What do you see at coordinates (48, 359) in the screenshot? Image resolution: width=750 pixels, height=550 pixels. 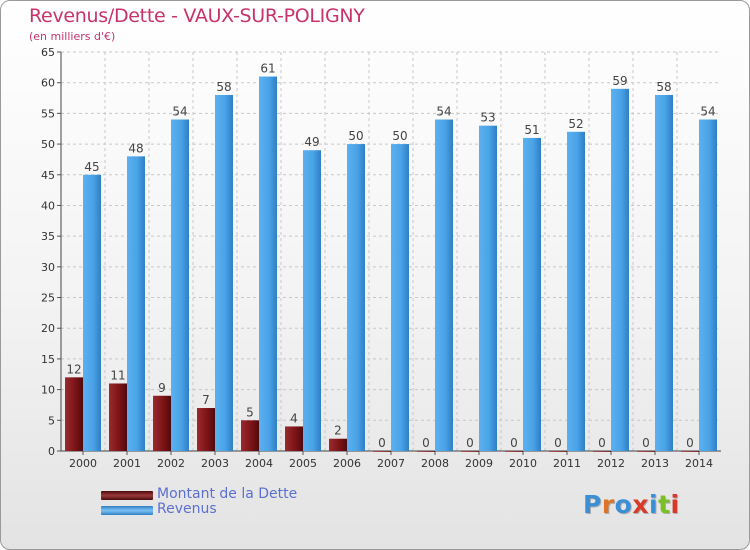 I see `y-tick-label: 15` at bounding box center [48, 359].